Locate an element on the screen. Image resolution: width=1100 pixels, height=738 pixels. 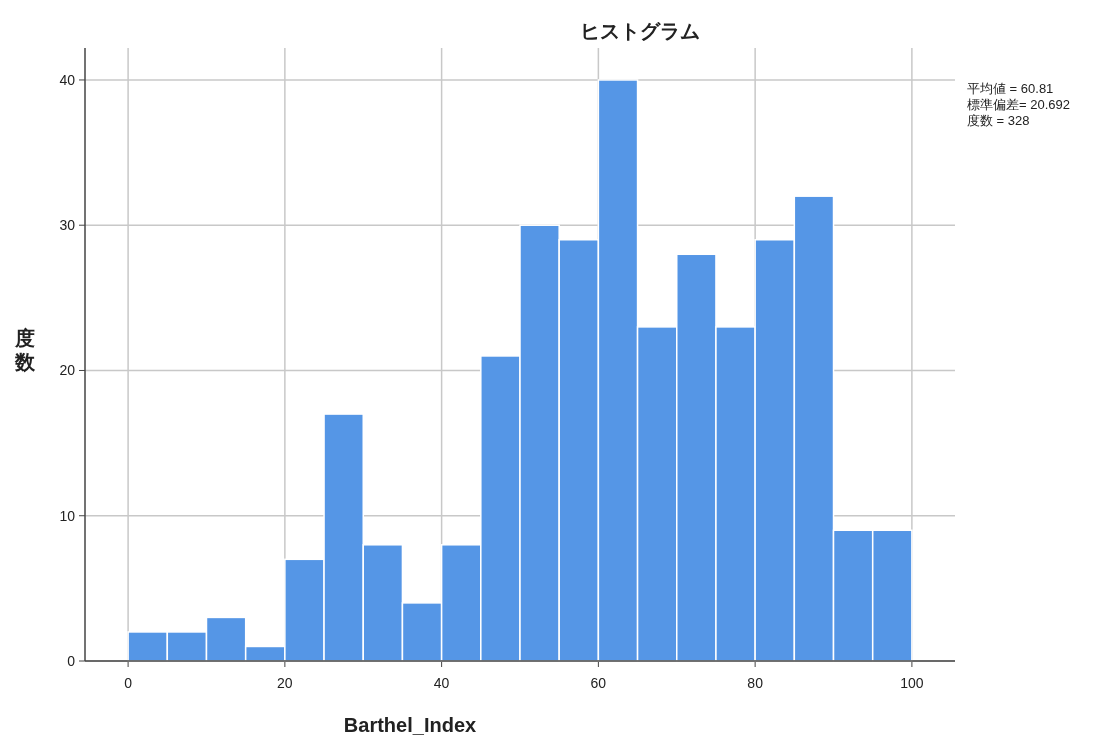
y-tick-label: 0 is located at coordinates (71, 661).